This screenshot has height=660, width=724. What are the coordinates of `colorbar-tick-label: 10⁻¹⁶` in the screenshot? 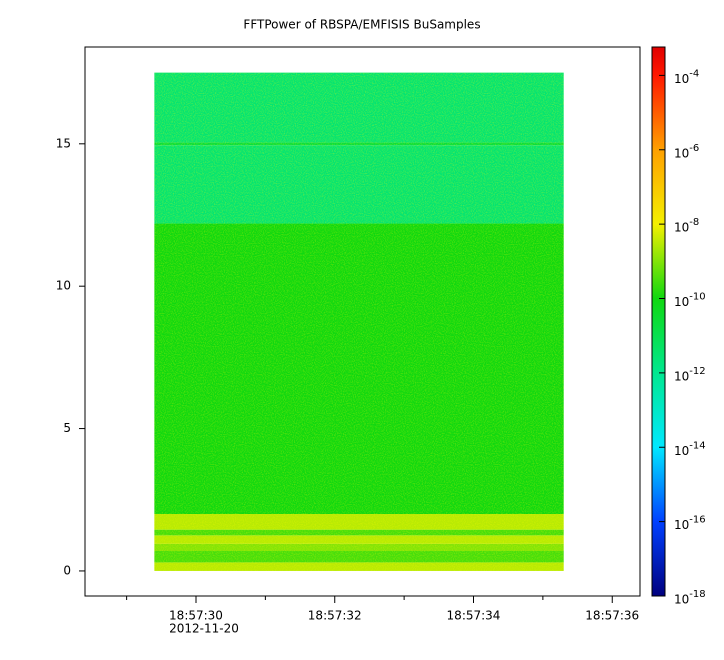 It's located at (690, 524).